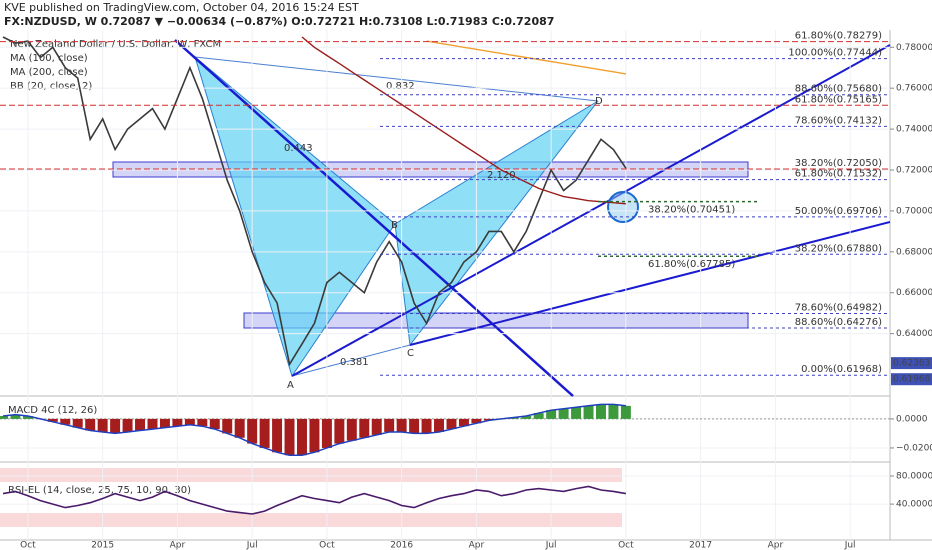  I want to click on fib-label: 50.00%(0.69706), so click(838, 211).